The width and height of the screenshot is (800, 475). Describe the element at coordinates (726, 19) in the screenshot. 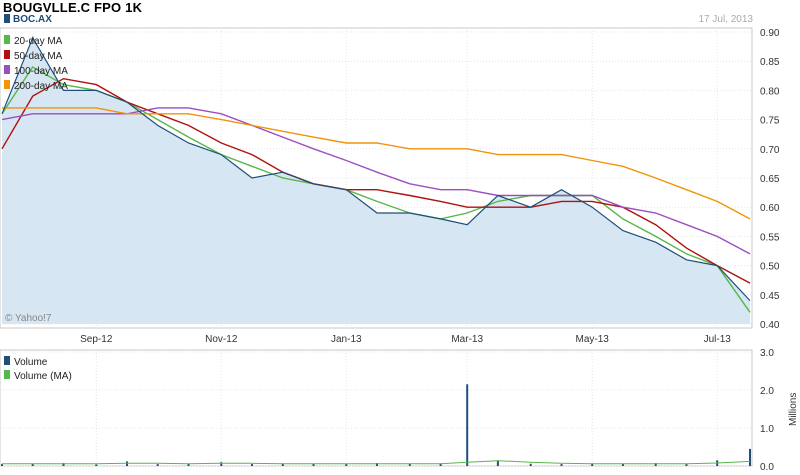

I see `chart-date: 17 Jul, 2013` at that location.